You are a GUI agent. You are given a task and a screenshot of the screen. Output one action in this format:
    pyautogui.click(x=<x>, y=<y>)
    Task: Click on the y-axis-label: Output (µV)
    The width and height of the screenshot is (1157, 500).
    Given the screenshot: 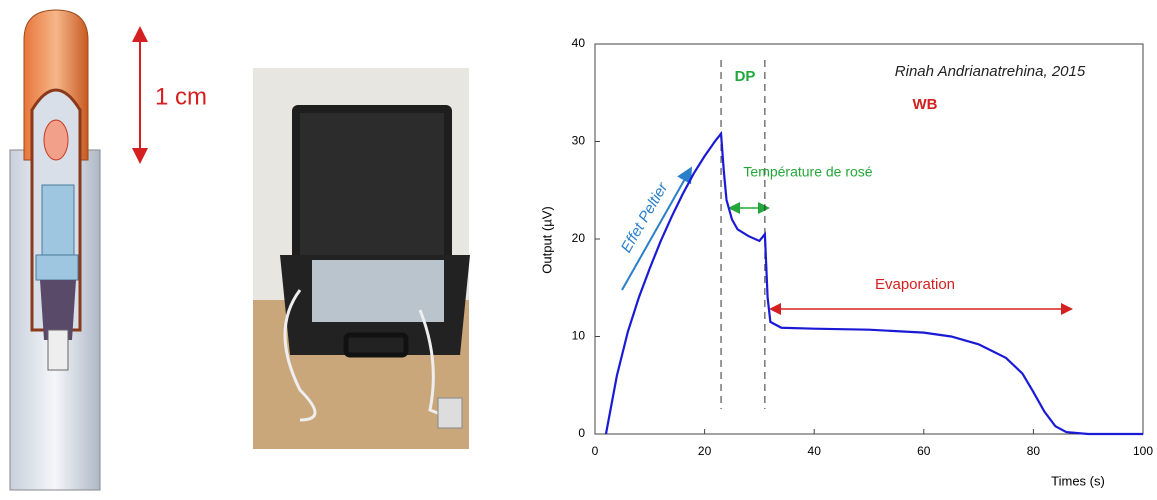 What is the action you would take?
    pyautogui.click(x=546, y=239)
    